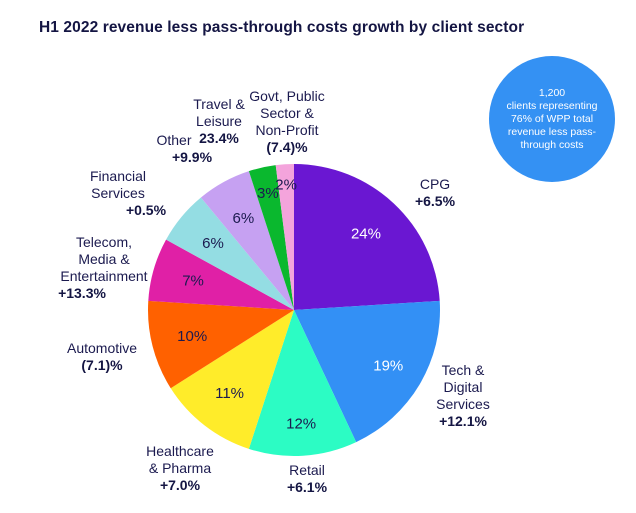 Image resolution: width=636 pixels, height=513 pixels. What do you see at coordinates (552, 92) in the screenshot?
I see `callout-line: 1,200` at bounding box center [552, 92].